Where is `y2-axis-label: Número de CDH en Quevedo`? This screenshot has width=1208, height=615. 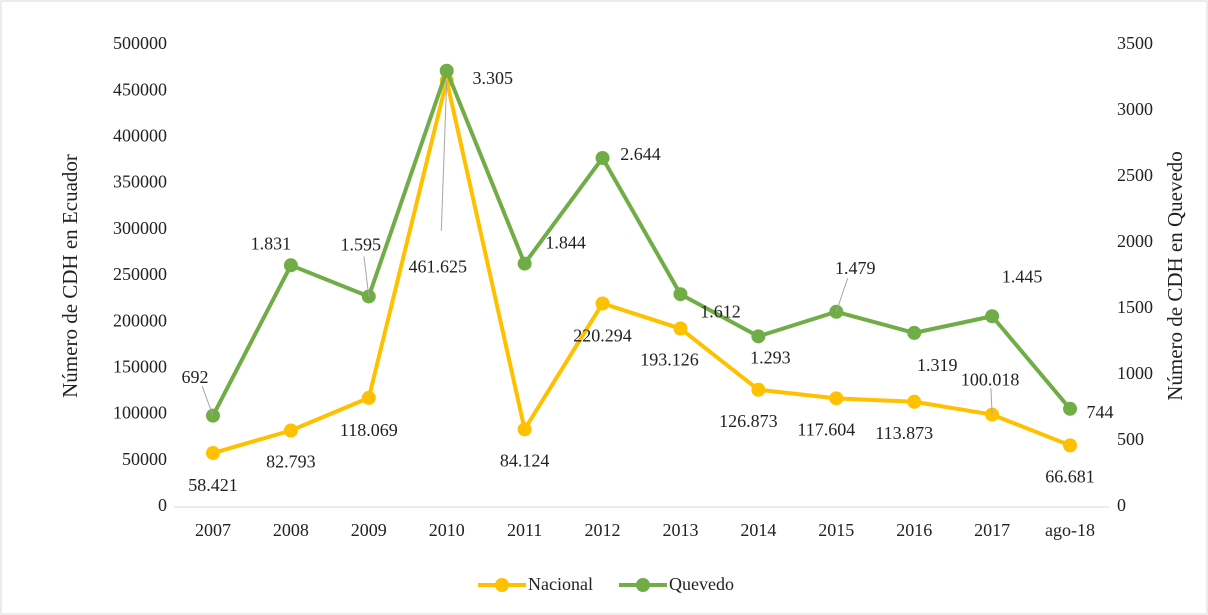 y2-axis-label: Número de CDH en Quevedo is located at coordinates (1175, 276).